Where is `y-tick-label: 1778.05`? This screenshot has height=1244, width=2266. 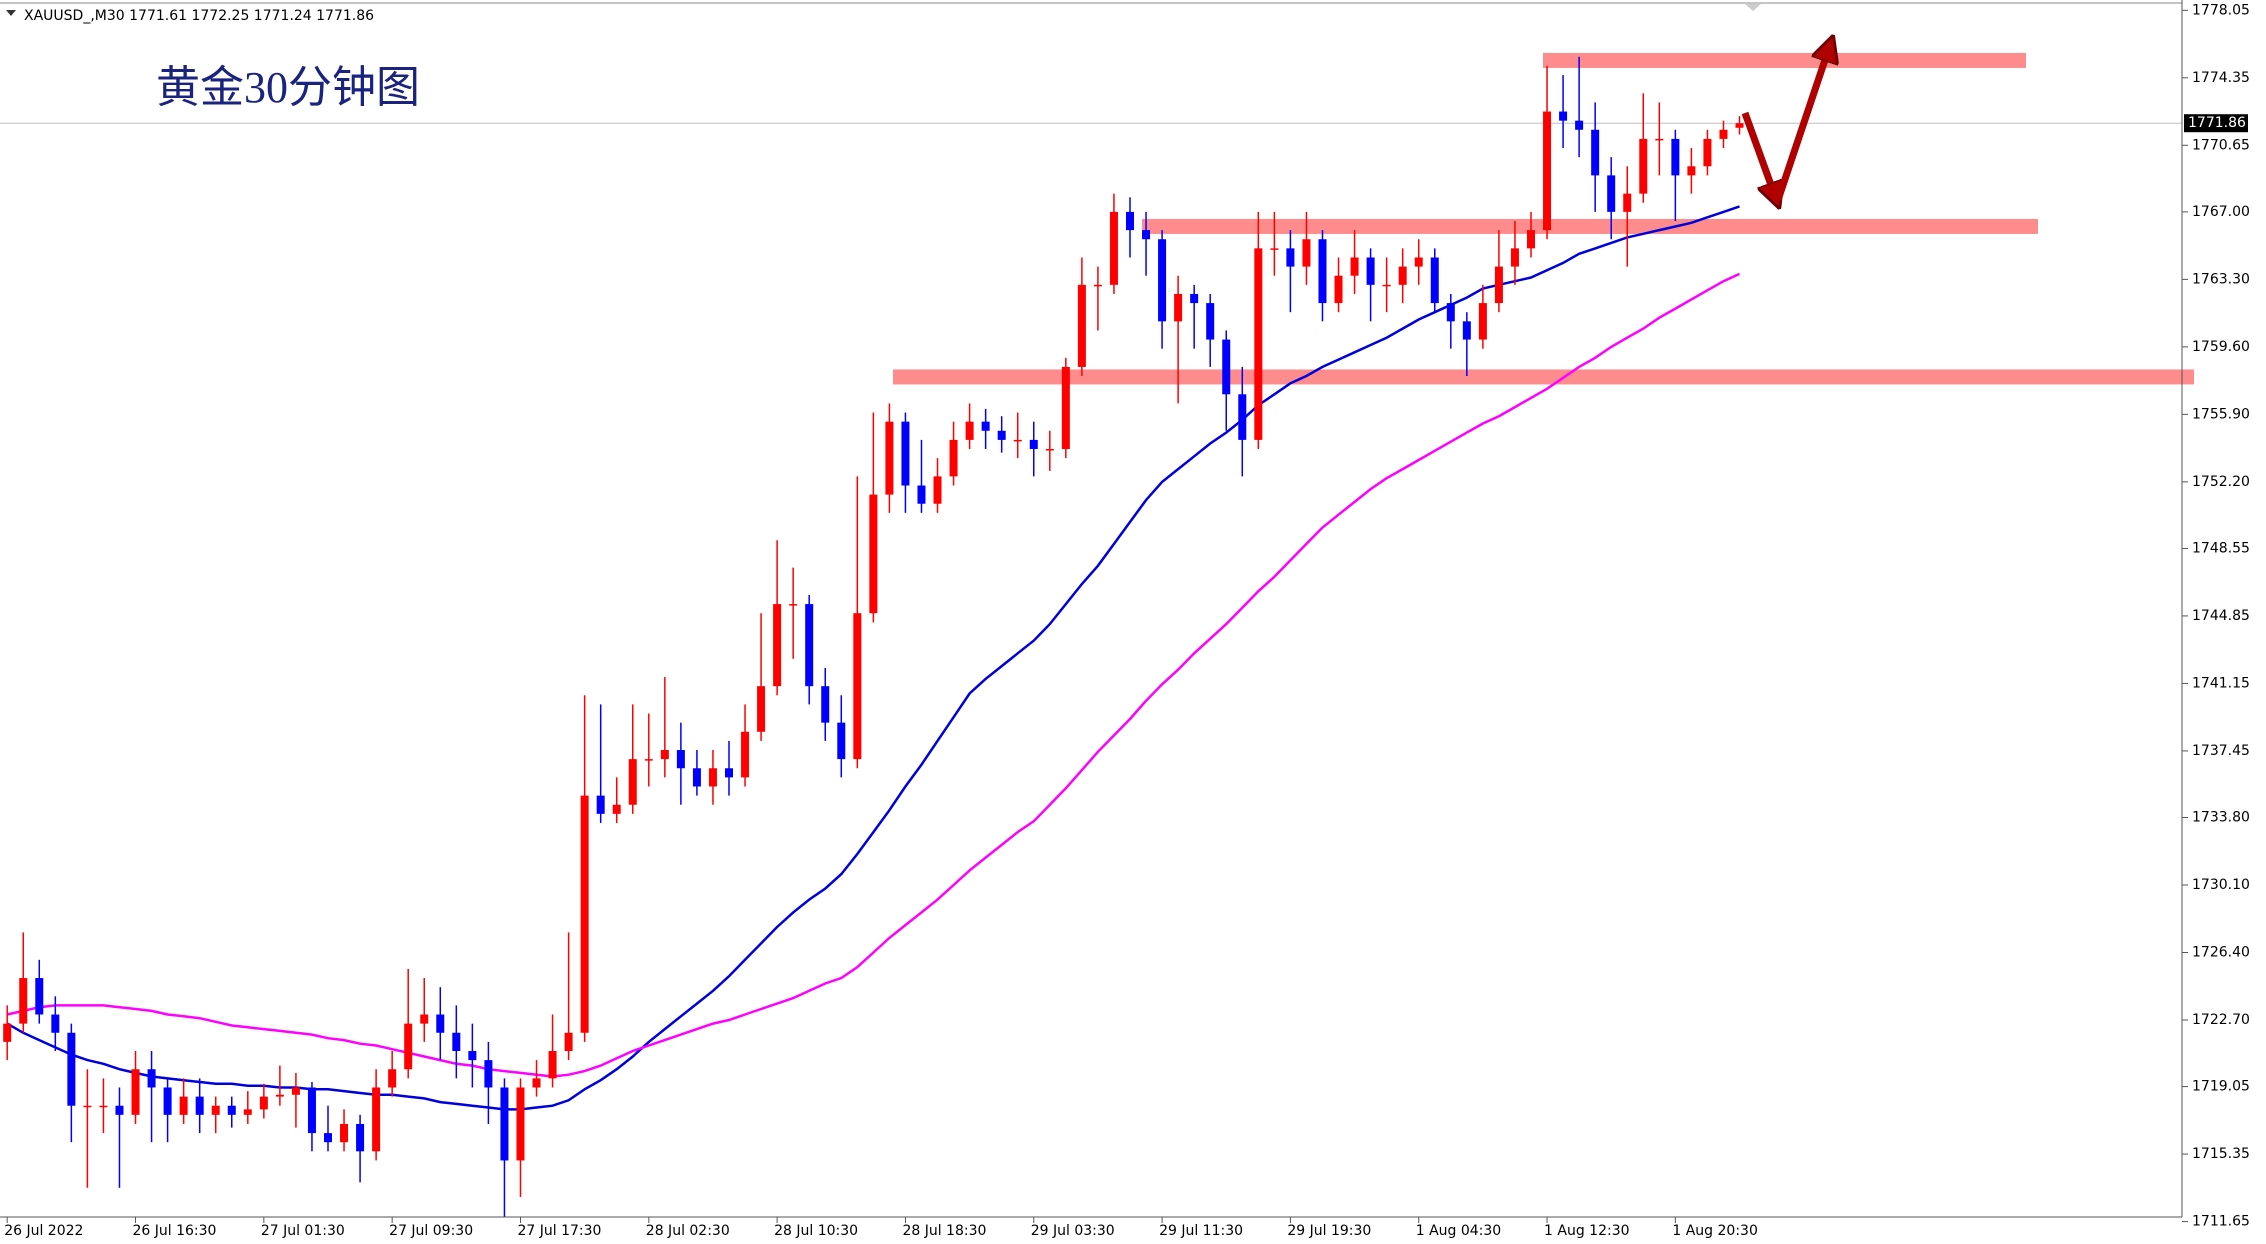 y-tick-label: 1778.05 is located at coordinates (2221, 10).